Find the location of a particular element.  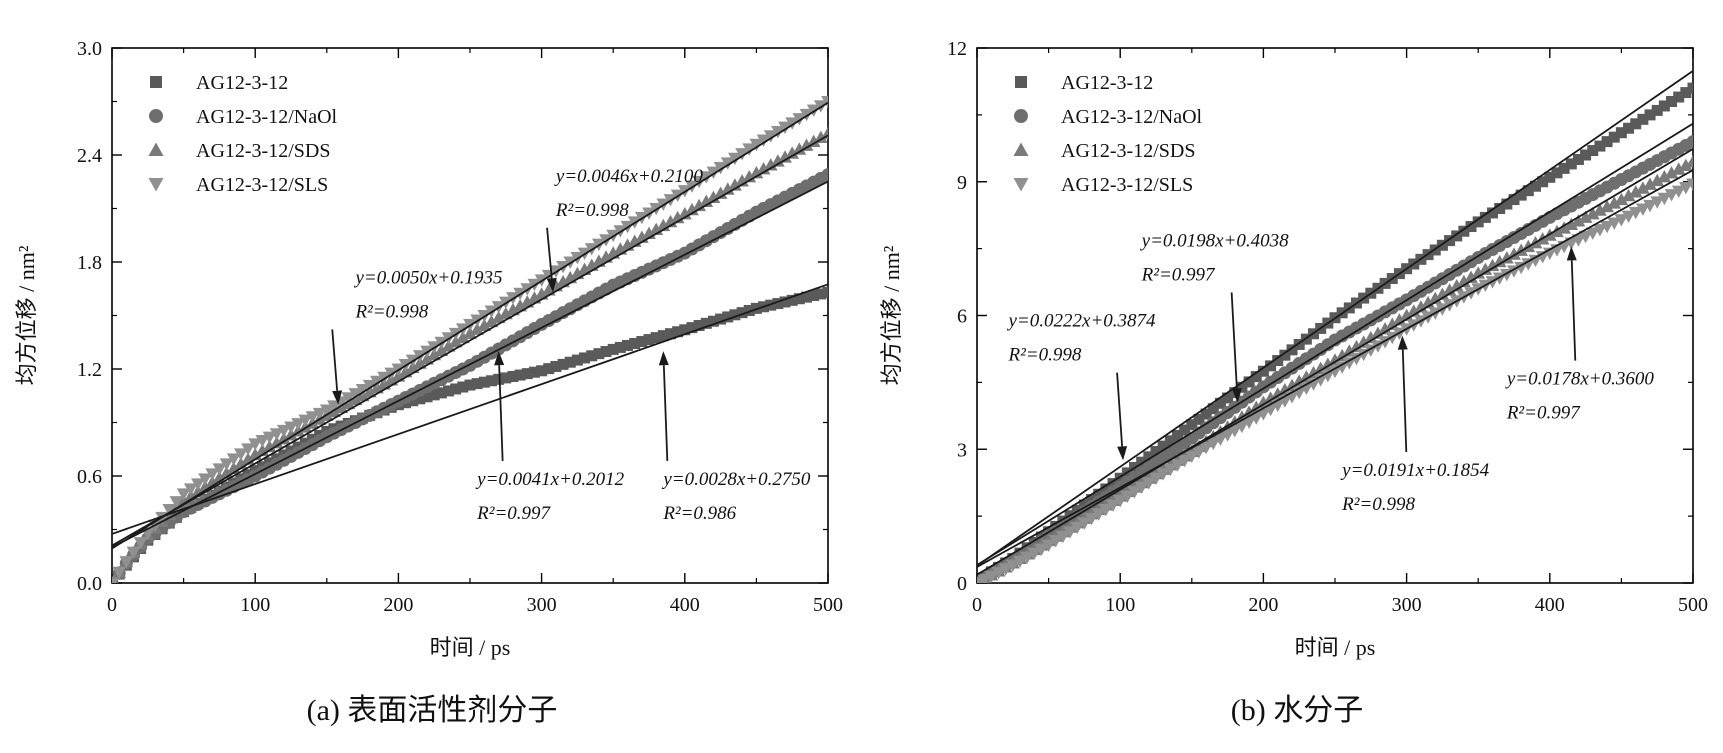

legend-label: AG12-3-12/SLS is located at coordinates (1127, 185).